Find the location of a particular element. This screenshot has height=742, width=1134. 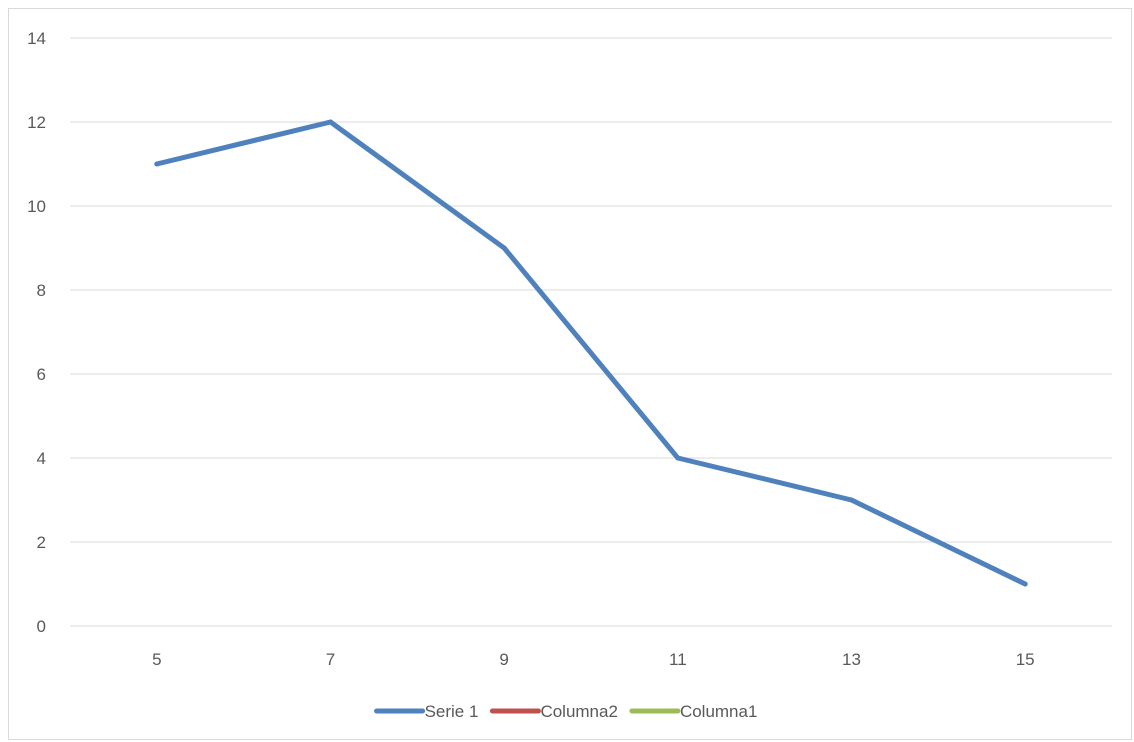

x-tick-label: 5 is located at coordinates (156, 659).